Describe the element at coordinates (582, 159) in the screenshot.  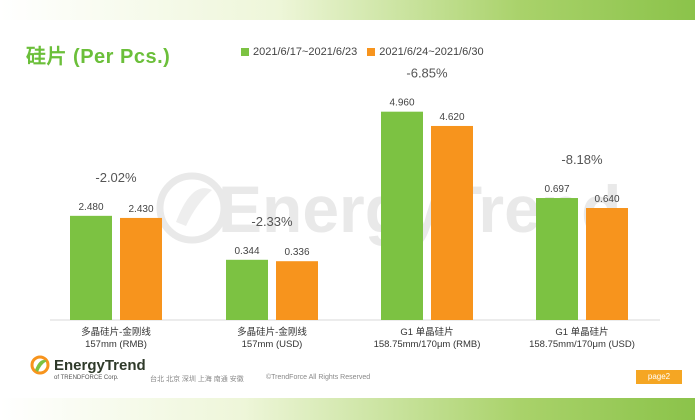
I see `change-label-group4: -8.18%` at that location.